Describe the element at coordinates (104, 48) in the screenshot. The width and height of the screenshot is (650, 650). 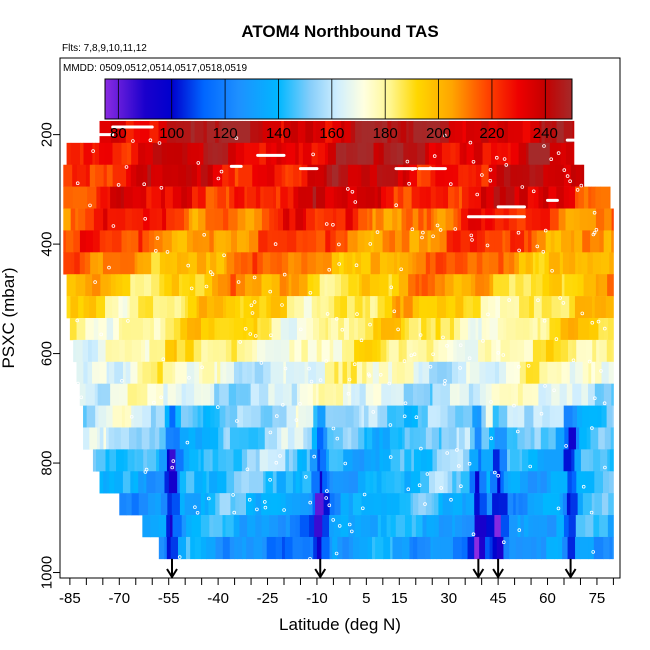
I see `flights-subtitle: Flts: 7,8,9,10,11,12` at that location.